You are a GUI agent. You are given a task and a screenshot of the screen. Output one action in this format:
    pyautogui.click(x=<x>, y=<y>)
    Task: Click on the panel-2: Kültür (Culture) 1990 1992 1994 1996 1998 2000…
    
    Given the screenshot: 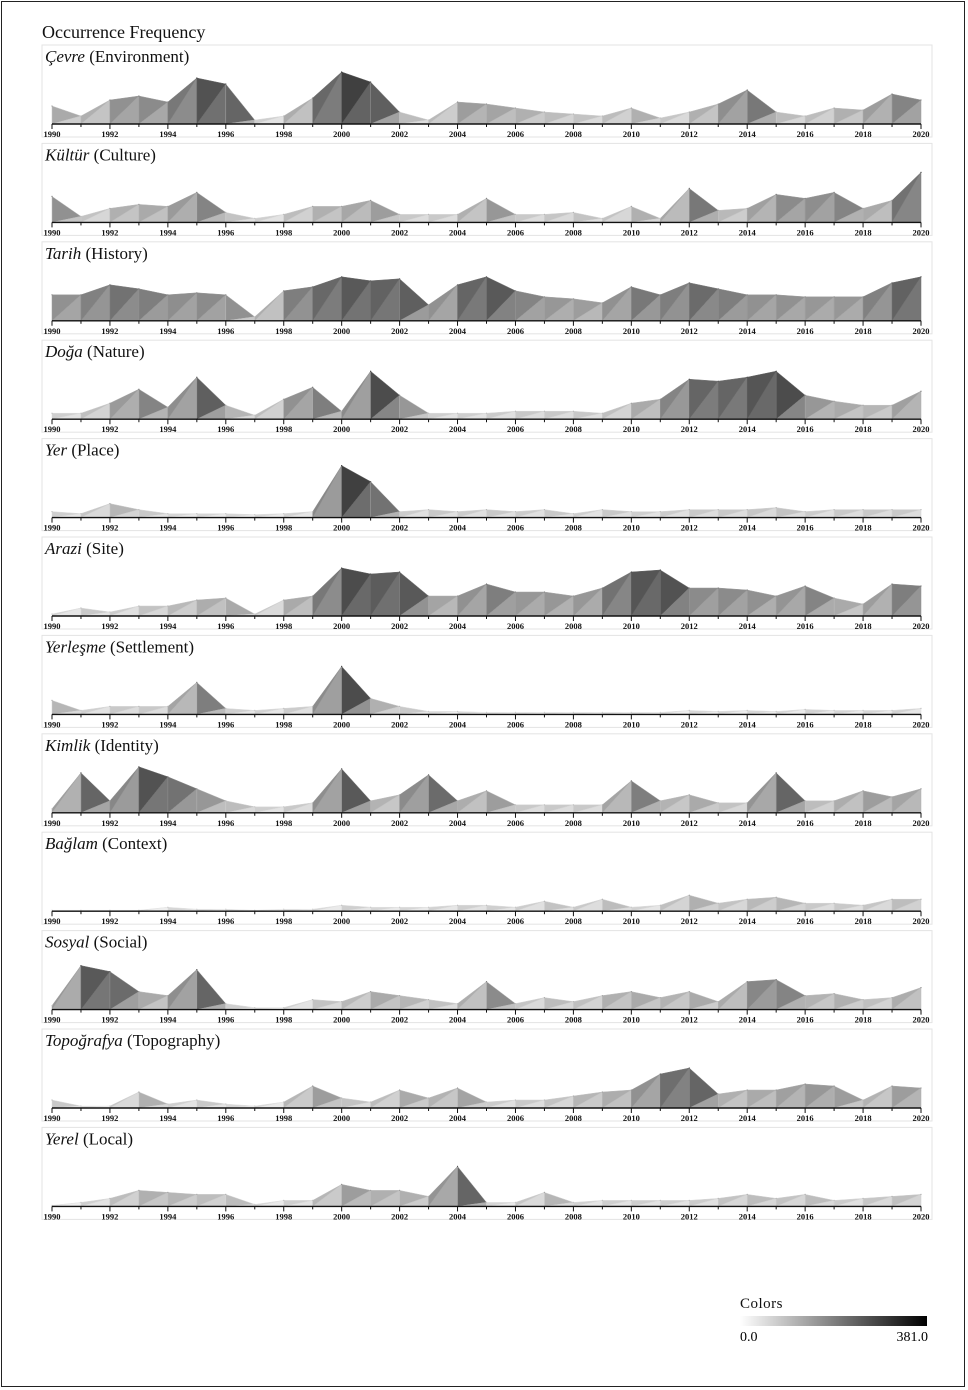 What is the action you would take?
    pyautogui.click(x=487, y=189)
    